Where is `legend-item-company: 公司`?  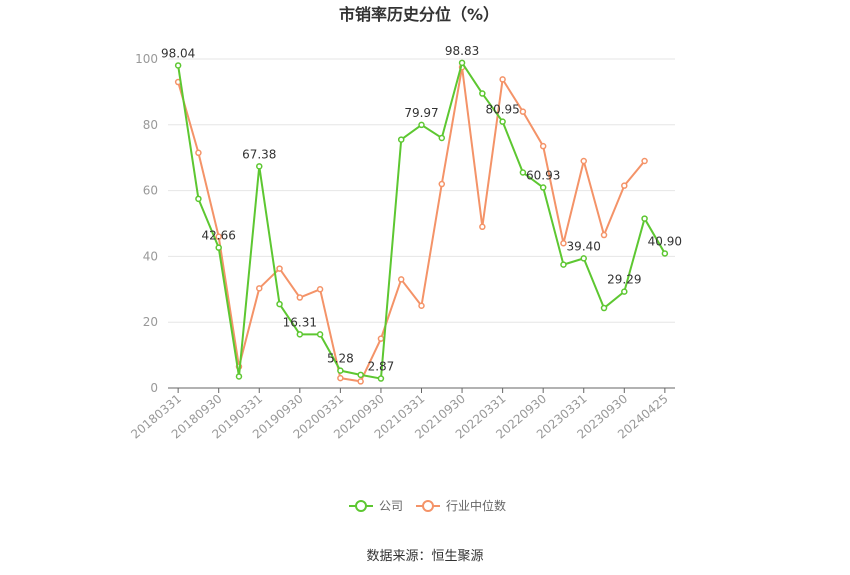 legend-item-company: 公司 is located at coordinates (376, 506).